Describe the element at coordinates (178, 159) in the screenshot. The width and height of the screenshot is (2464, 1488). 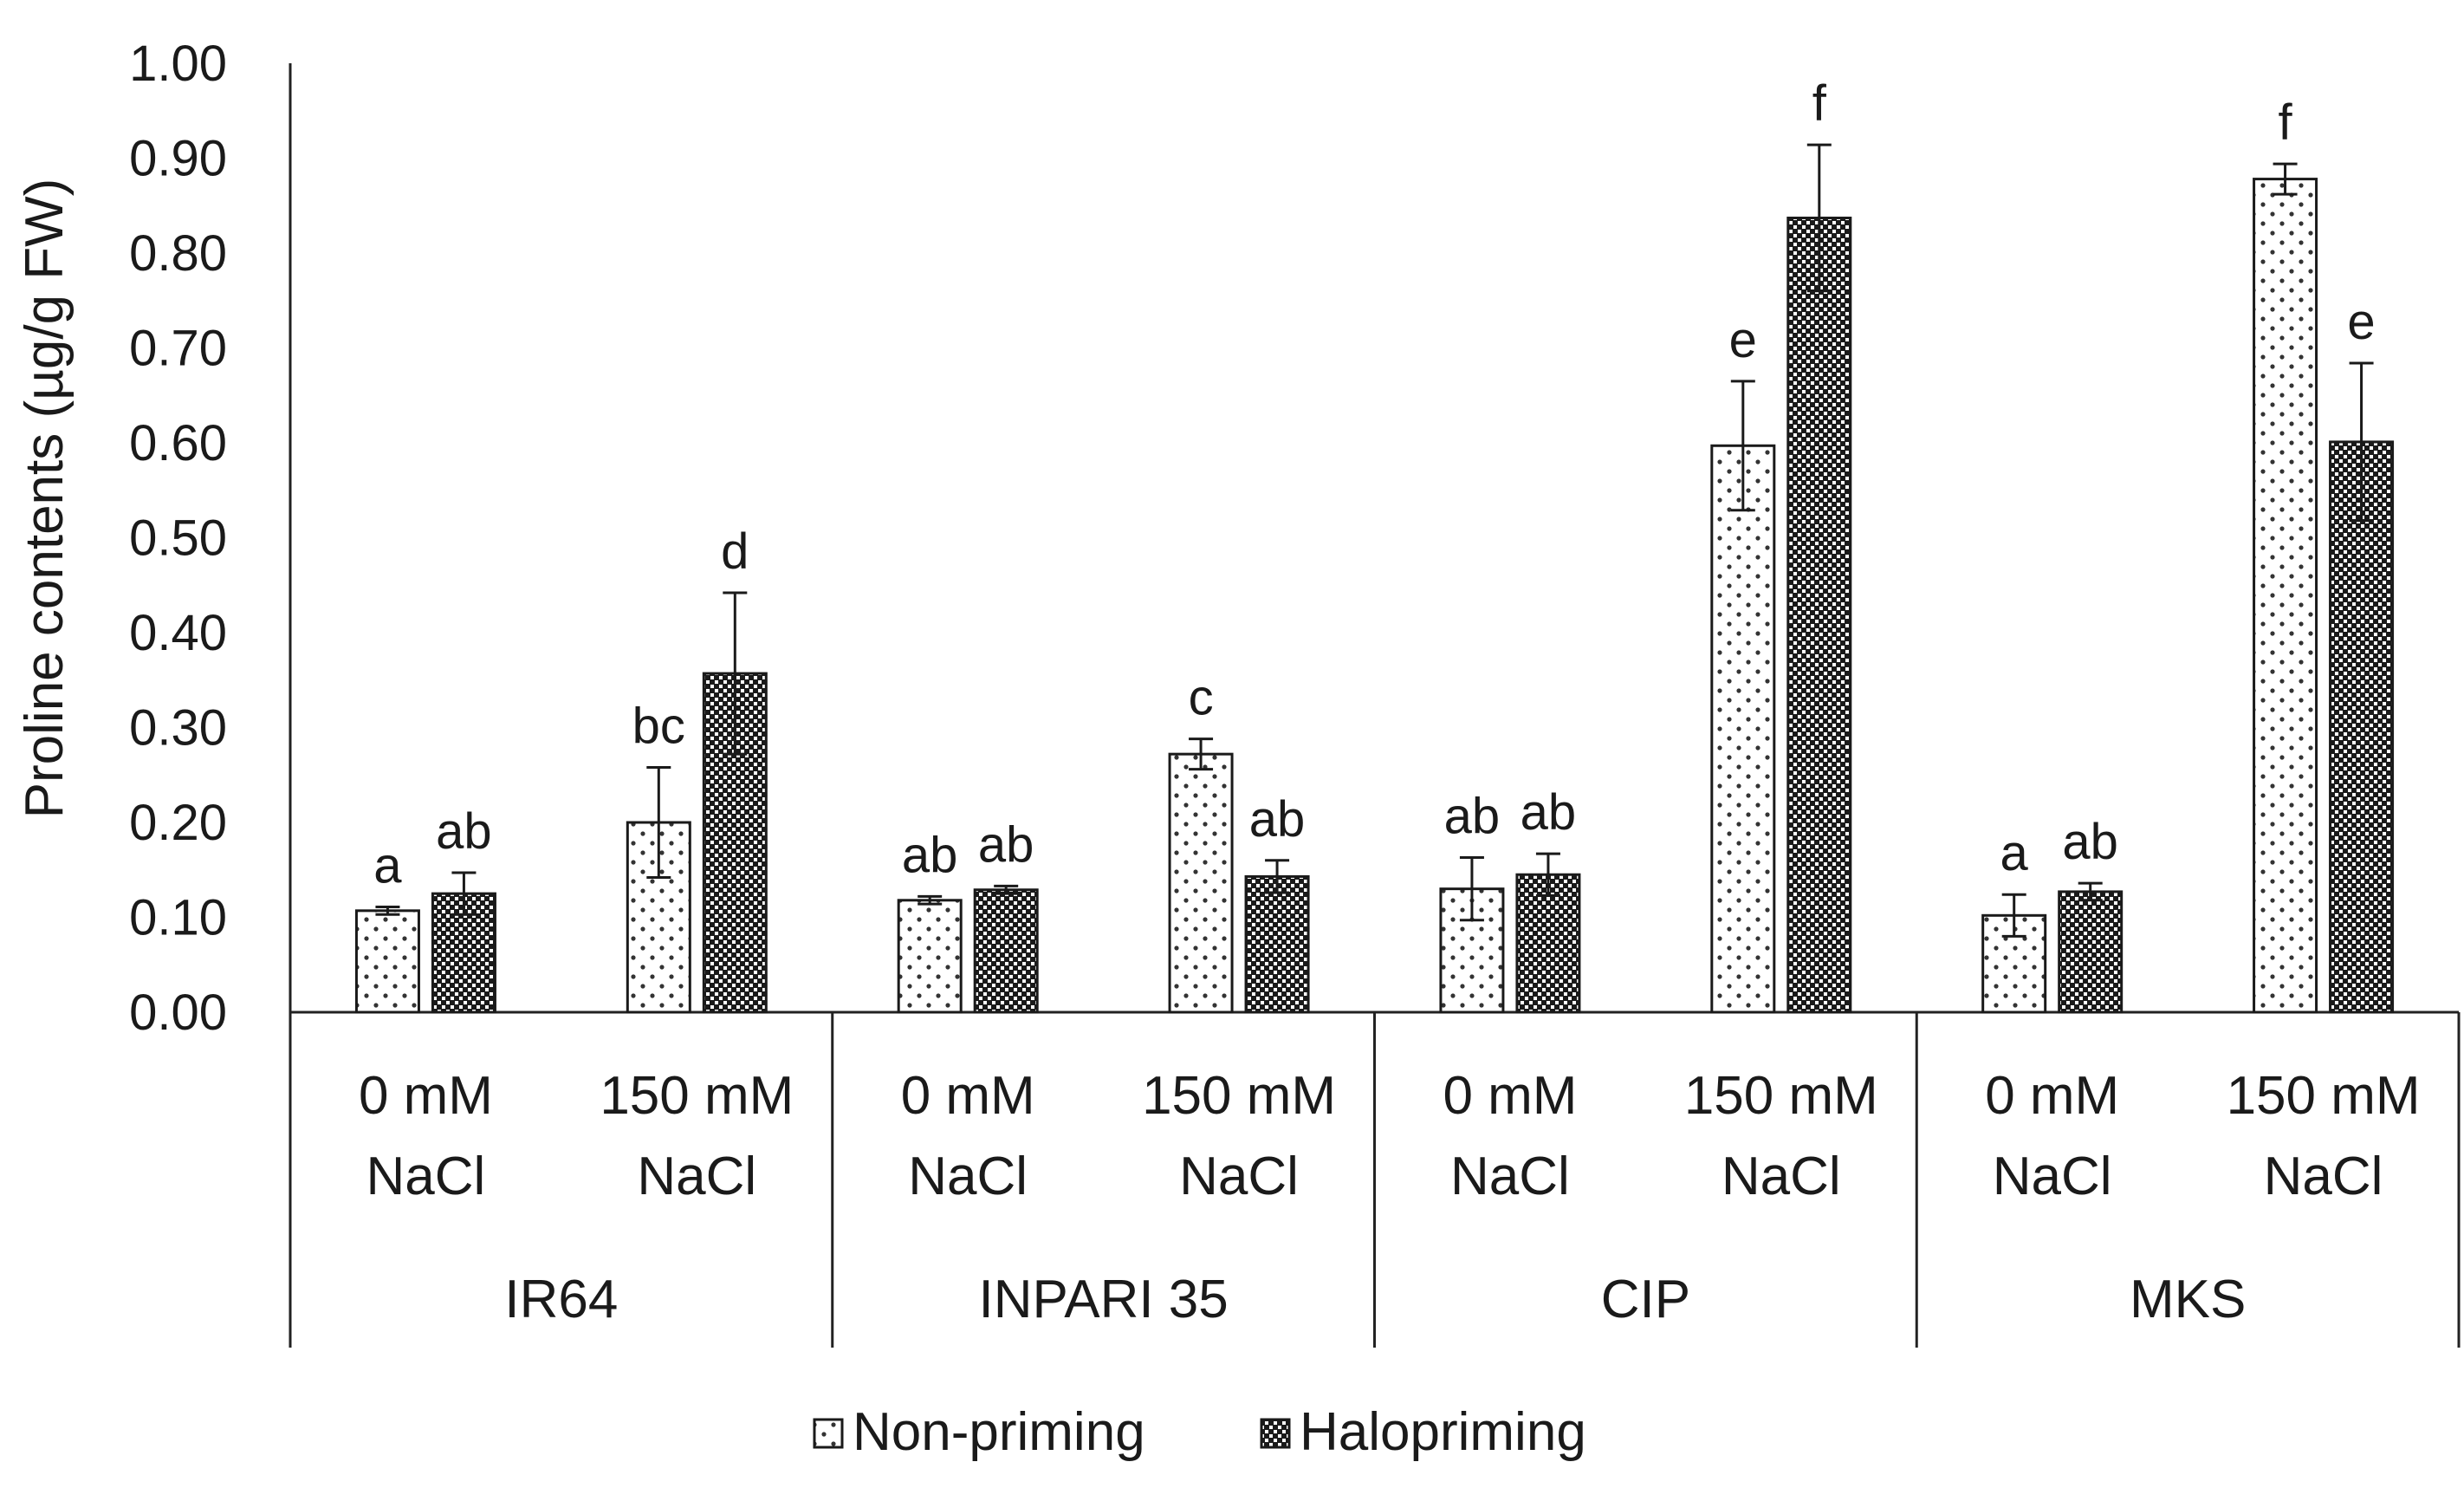
I see `y-tick-label: 0.90` at that location.